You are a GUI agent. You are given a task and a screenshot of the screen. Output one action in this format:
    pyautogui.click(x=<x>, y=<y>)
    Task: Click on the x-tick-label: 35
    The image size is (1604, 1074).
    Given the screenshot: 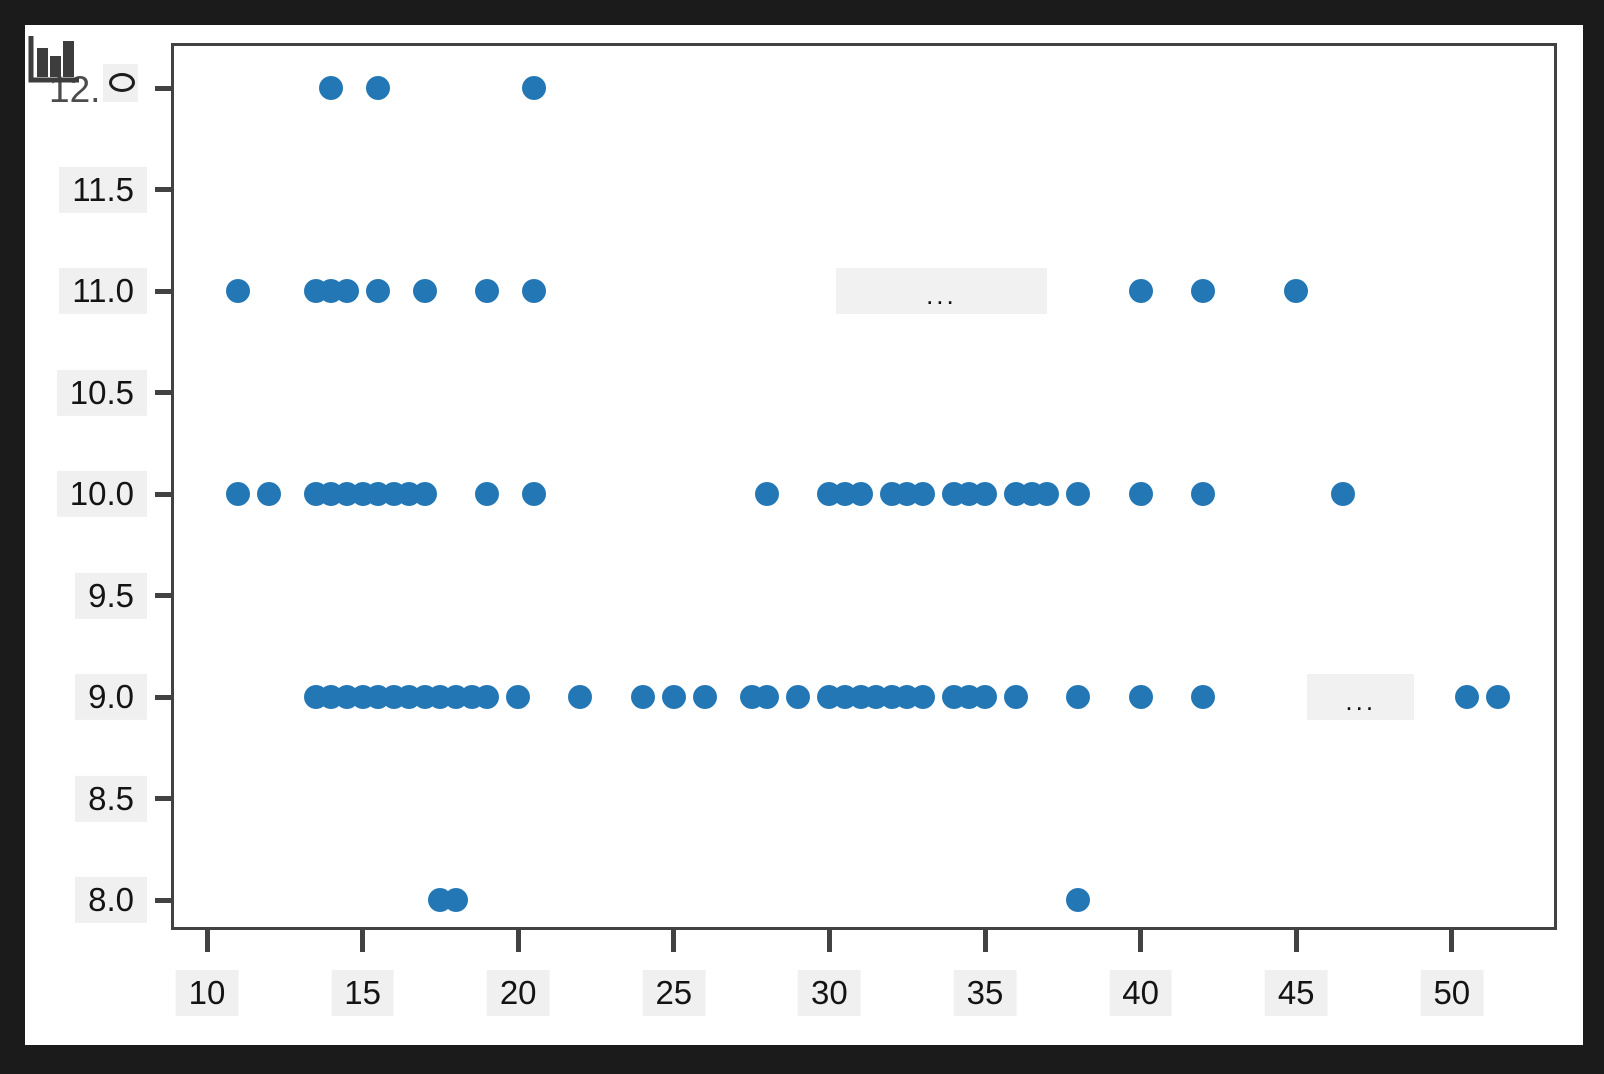 What is the action you would take?
    pyautogui.click(x=985, y=993)
    